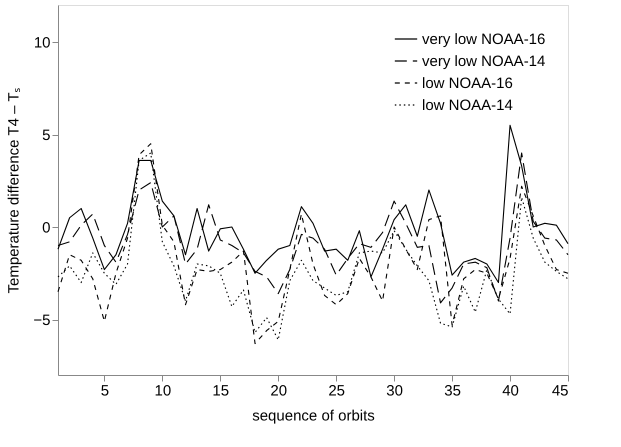 Image resolution: width=621 pixels, height=447 pixels. Describe the element at coordinates (13, 191) in the screenshot. I see `y-axis-title: Temperature difference T4 – Tₛ` at that location.